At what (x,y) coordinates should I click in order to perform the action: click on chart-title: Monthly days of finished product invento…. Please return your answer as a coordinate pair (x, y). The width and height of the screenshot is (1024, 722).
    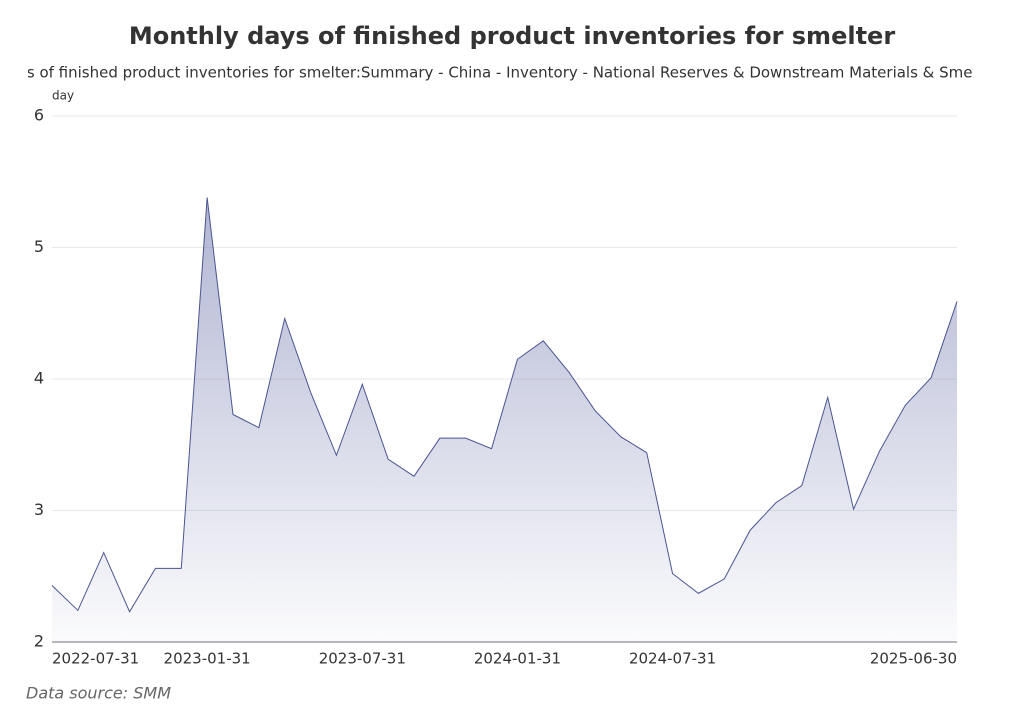
    Looking at the image, I should click on (512, 36).